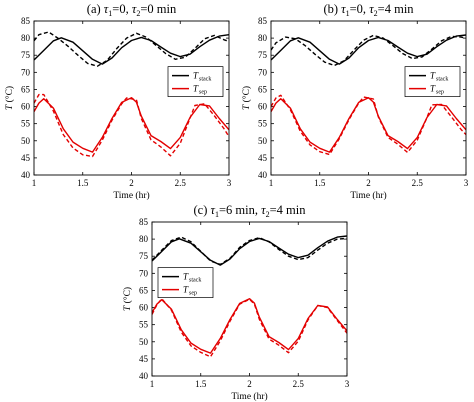 This screenshot has height=402, width=474. What do you see at coordinates (158, 9) in the screenshot?
I see `title-suffix: =0 min` at bounding box center [158, 9].